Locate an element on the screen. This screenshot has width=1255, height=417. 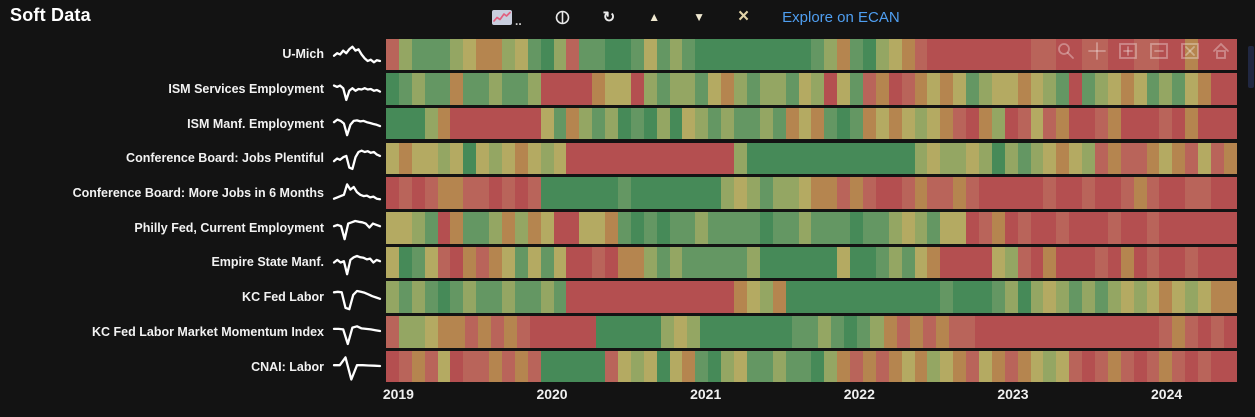
refresh-icon: ↻ is located at coordinates (609, 17).